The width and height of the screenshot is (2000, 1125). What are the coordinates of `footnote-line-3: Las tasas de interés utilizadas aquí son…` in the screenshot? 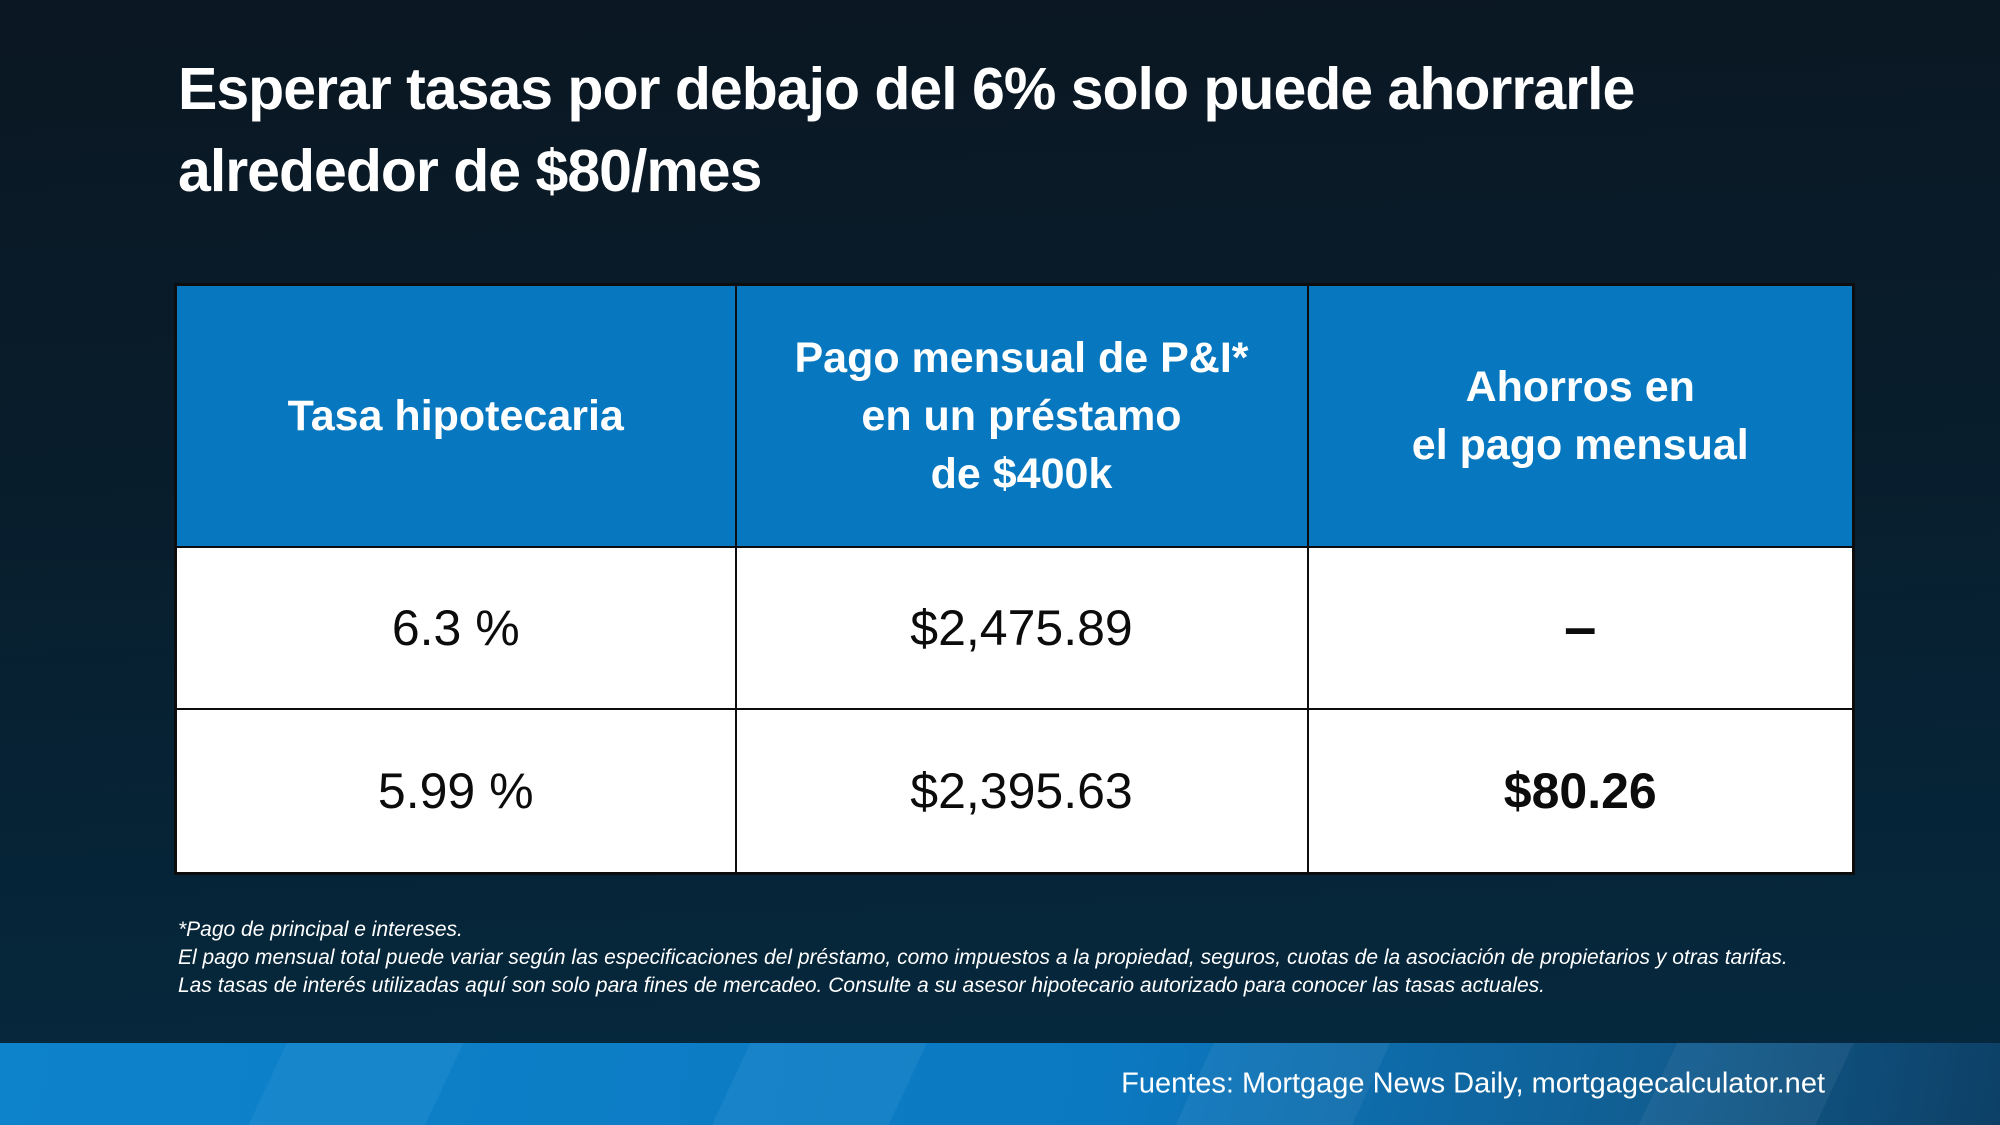 It's located at (861, 985).